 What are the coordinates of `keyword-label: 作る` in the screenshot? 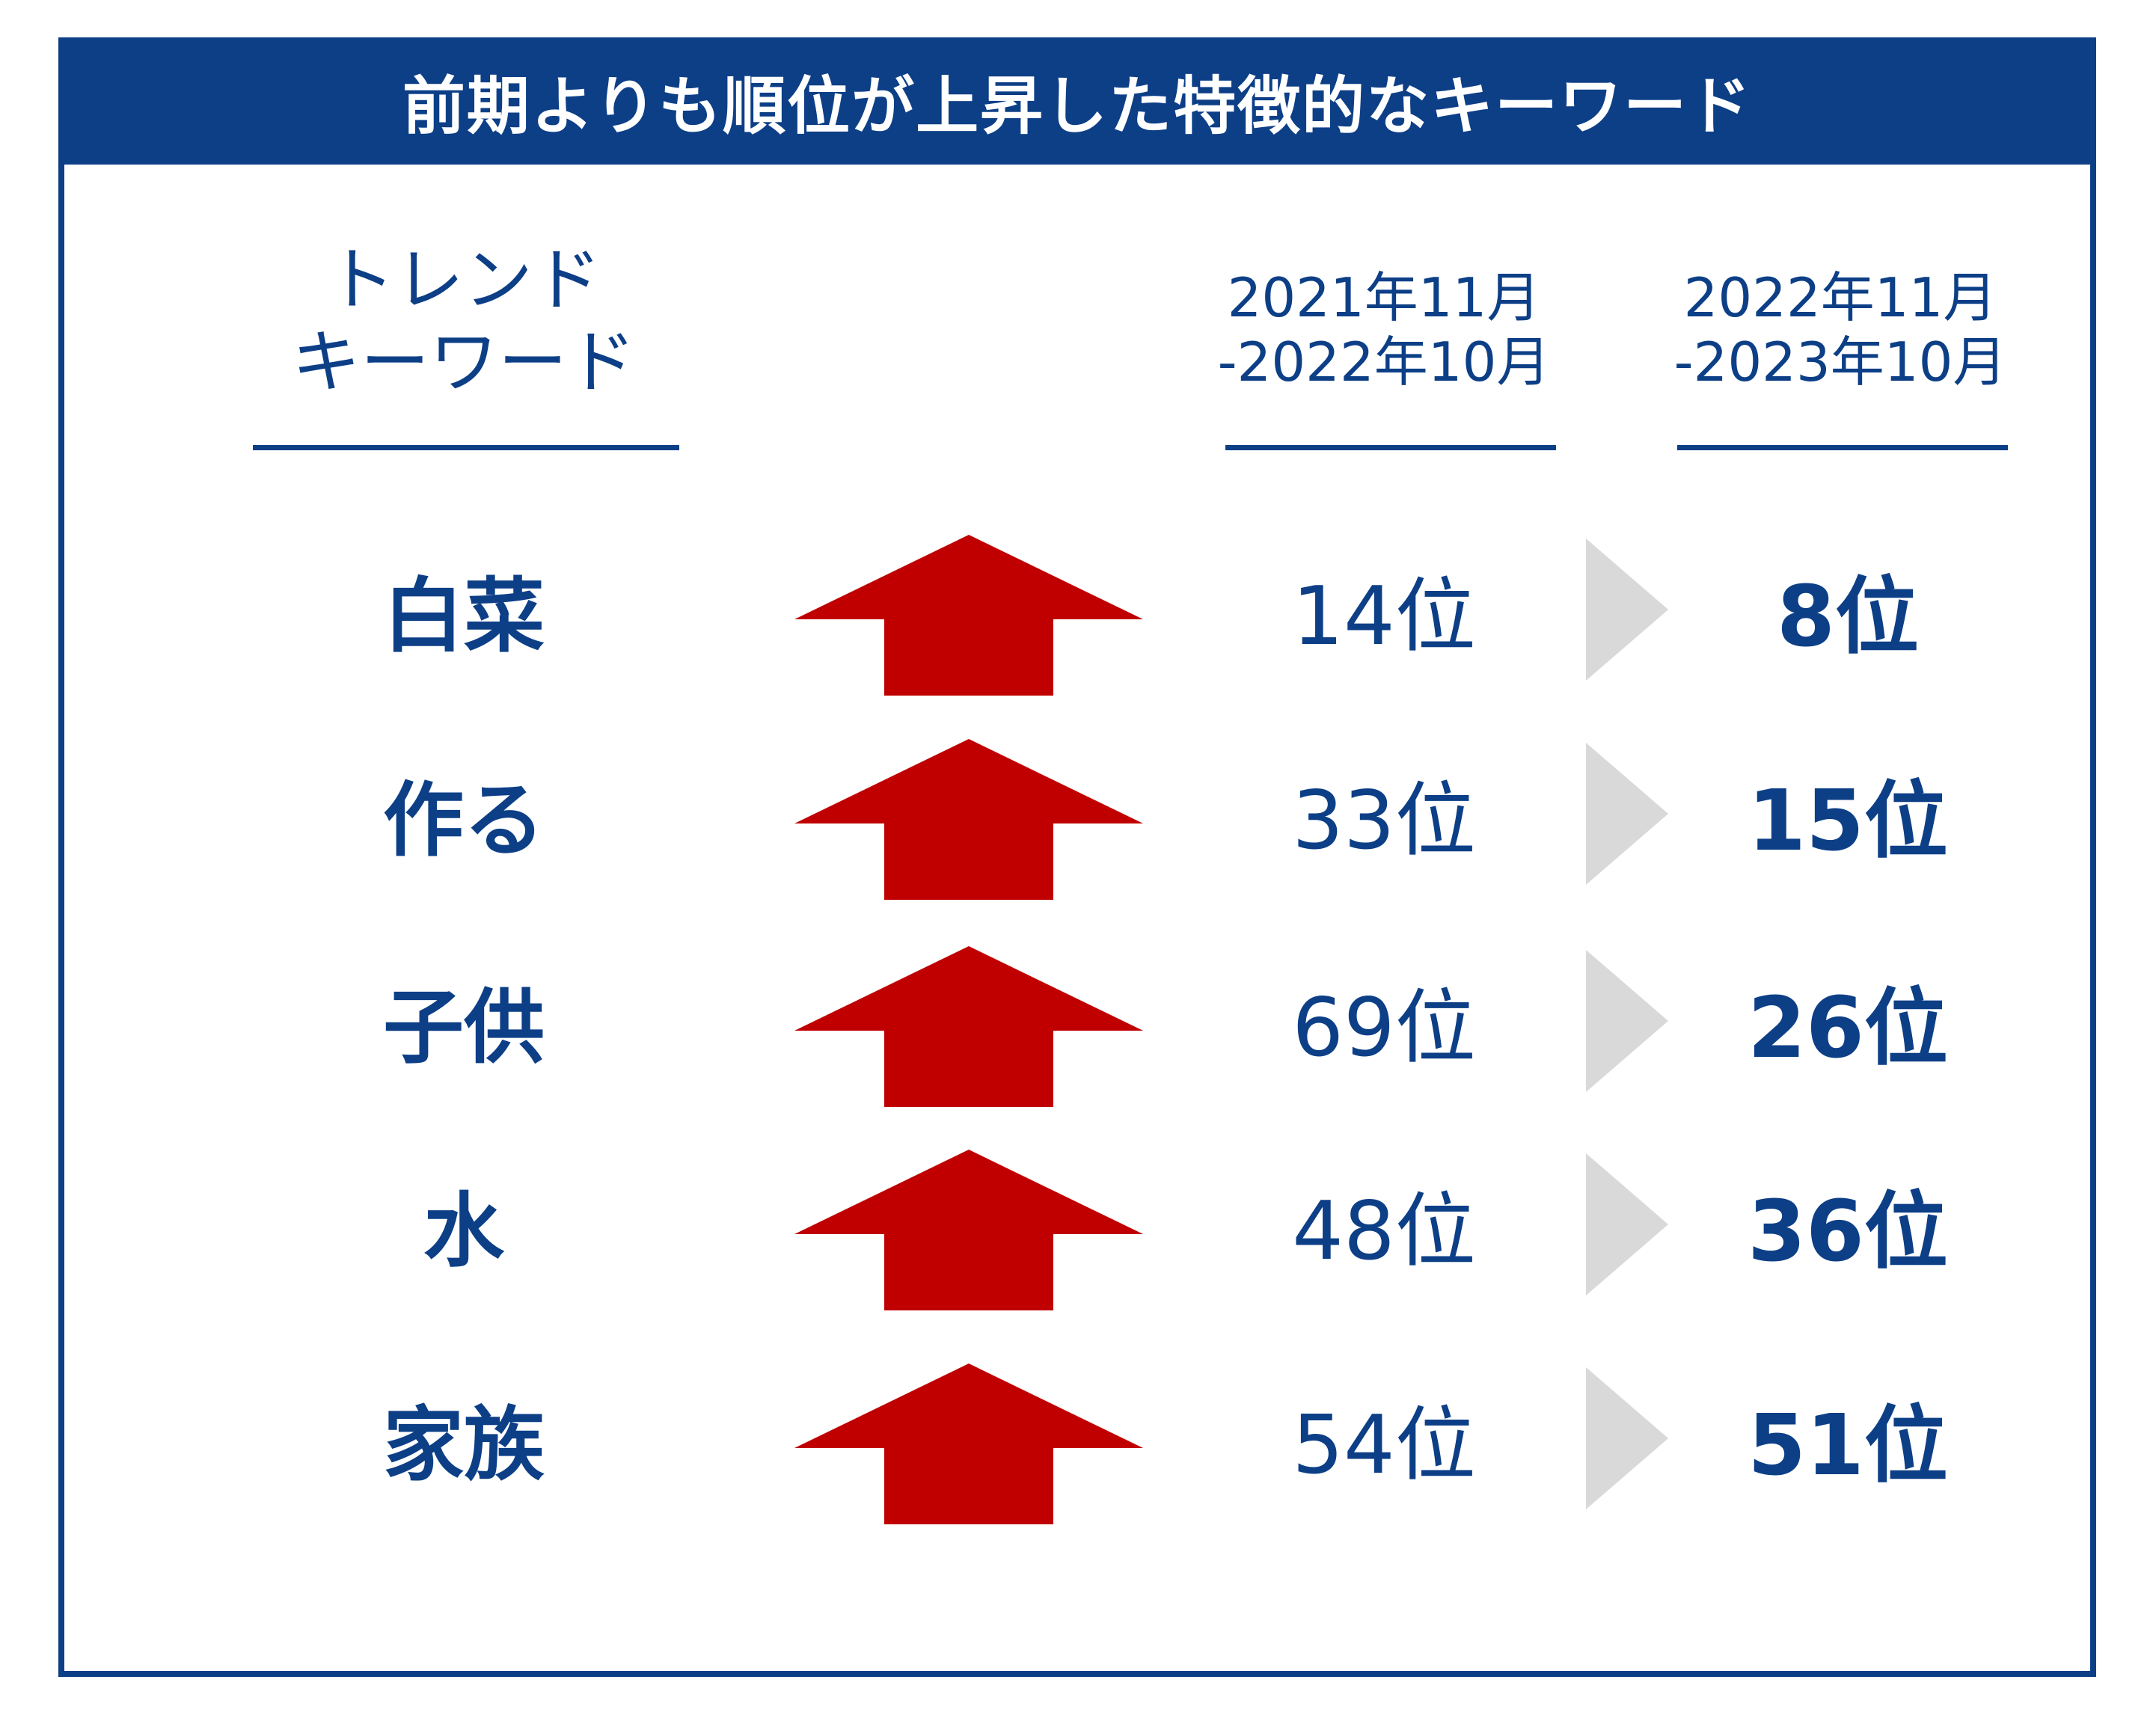 It's located at (464, 821).